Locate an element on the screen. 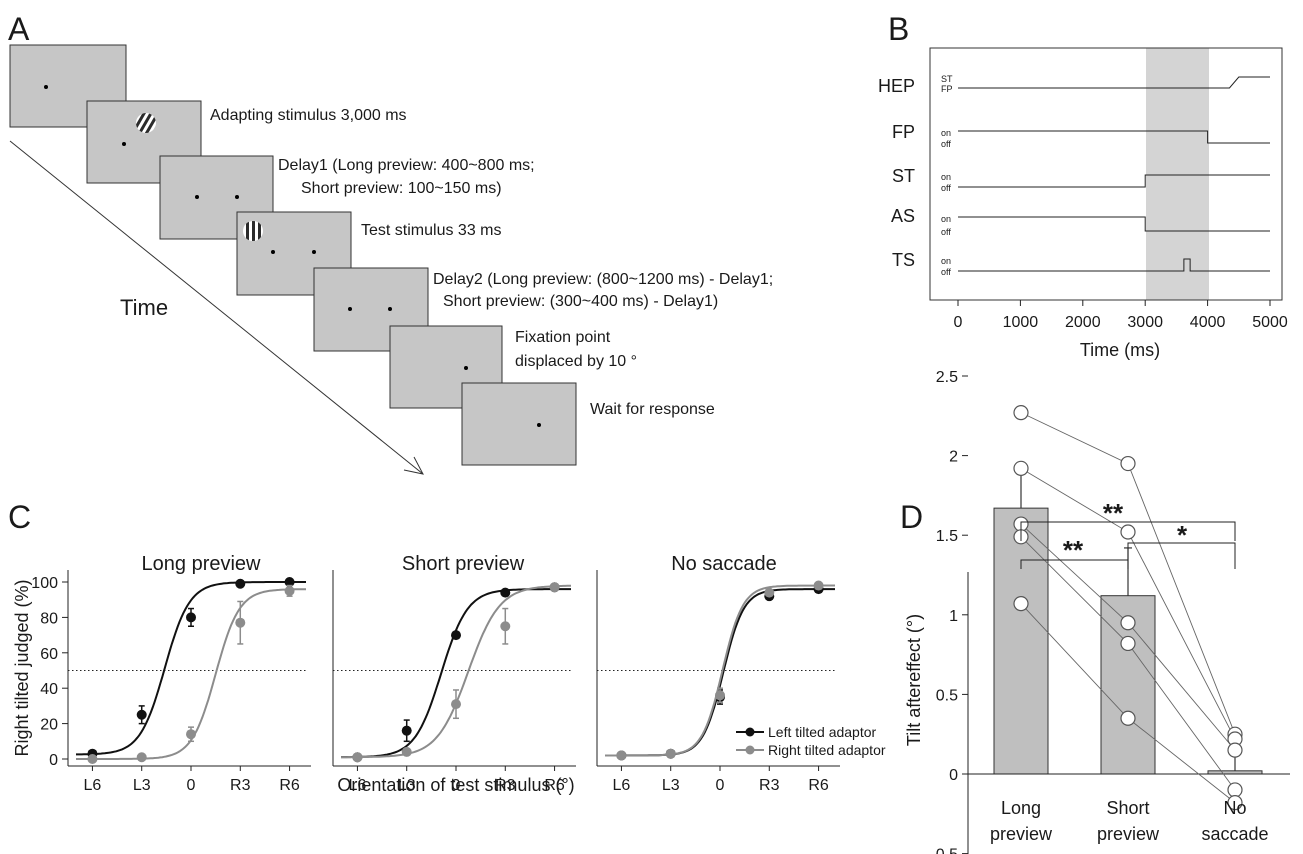 The width and height of the screenshot is (1303, 854). psychometric-subplot-3: No saccade L6 L3 0 R3 R6 is located at coordinates (718, 673).